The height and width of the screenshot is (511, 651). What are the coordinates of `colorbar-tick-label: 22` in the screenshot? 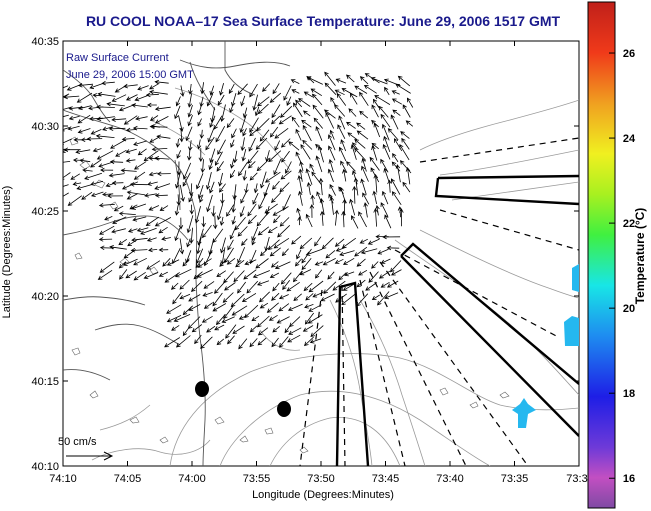 It's located at (629, 224).